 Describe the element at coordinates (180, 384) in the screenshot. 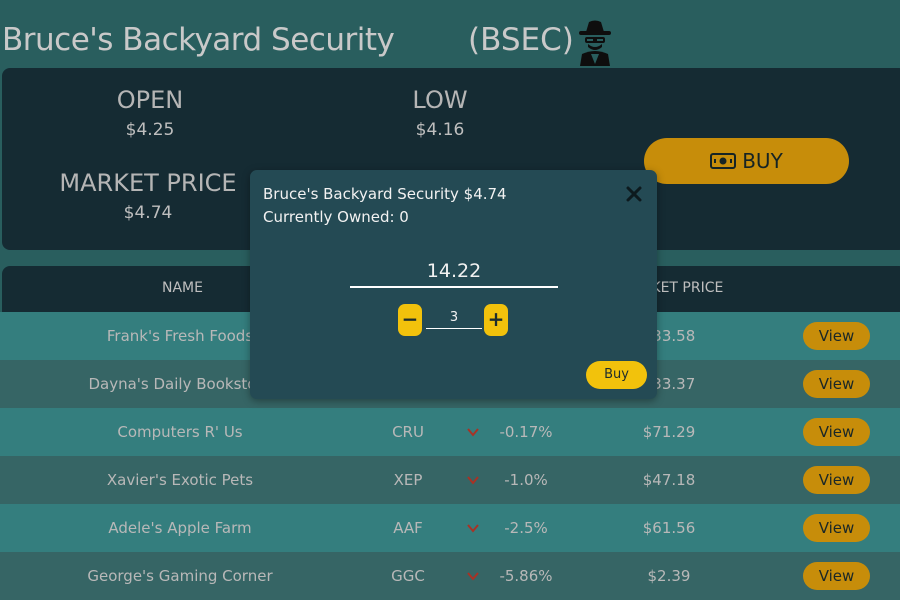

I see `stock-name: Dayna's Daily Bookstore` at that location.